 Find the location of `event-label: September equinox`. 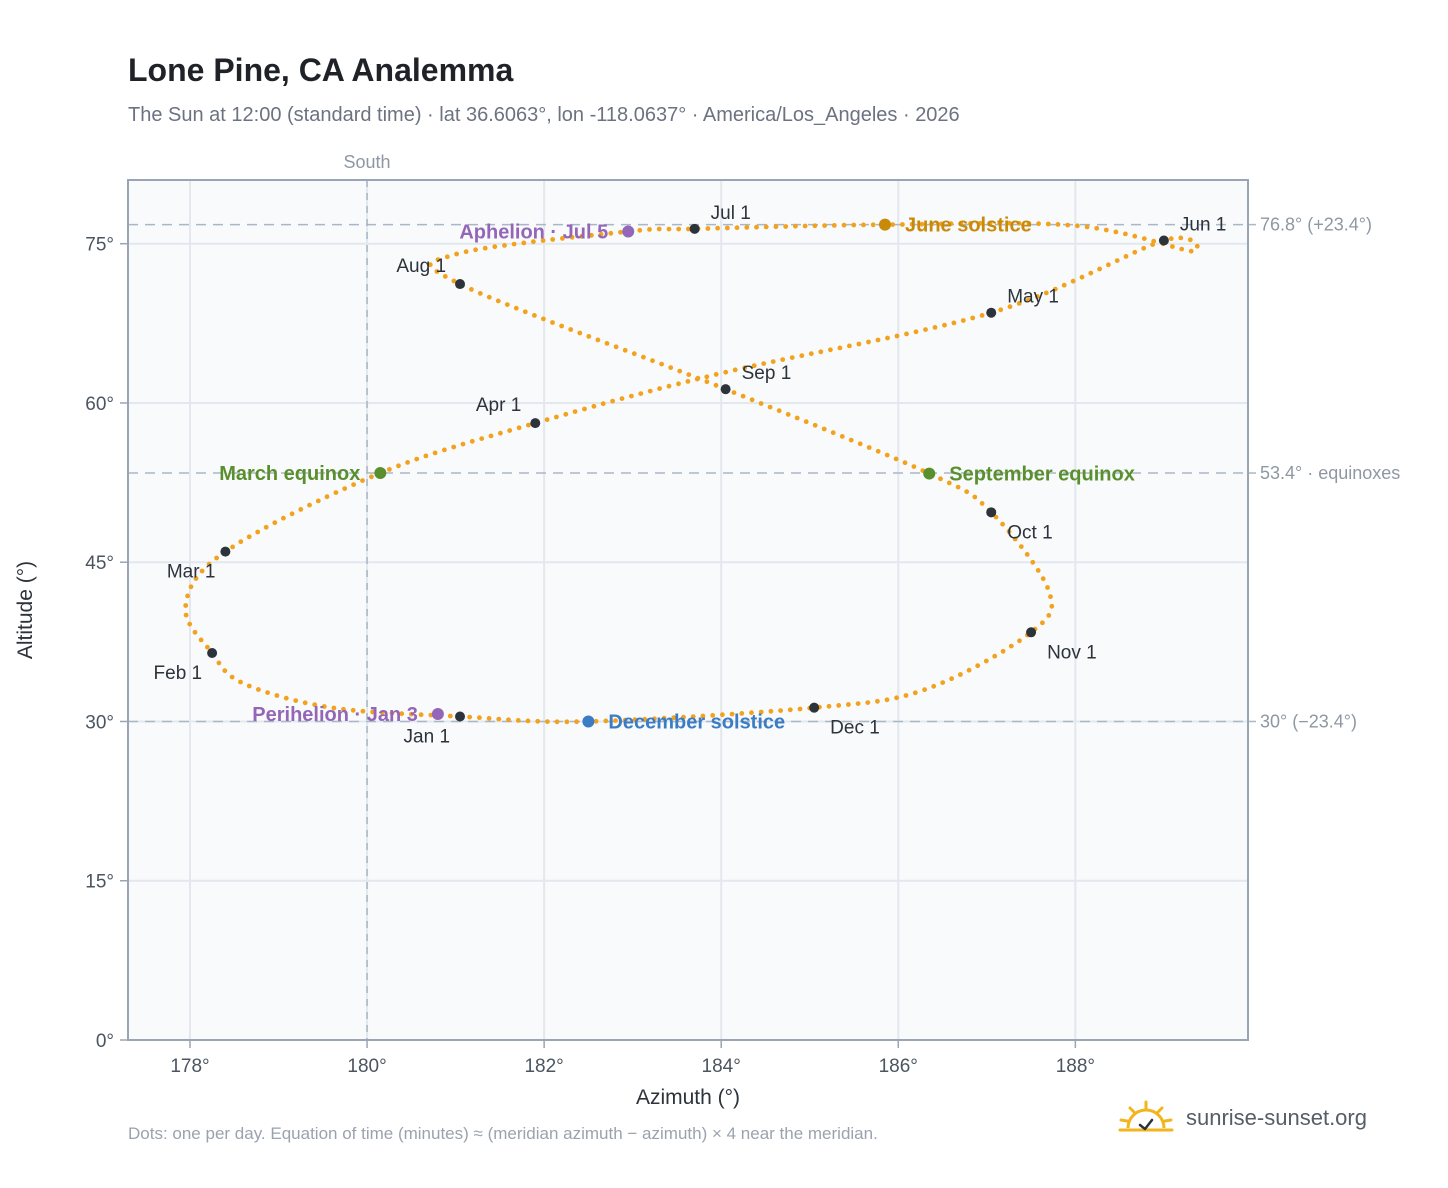

event-label: September equinox is located at coordinates (1042, 475).